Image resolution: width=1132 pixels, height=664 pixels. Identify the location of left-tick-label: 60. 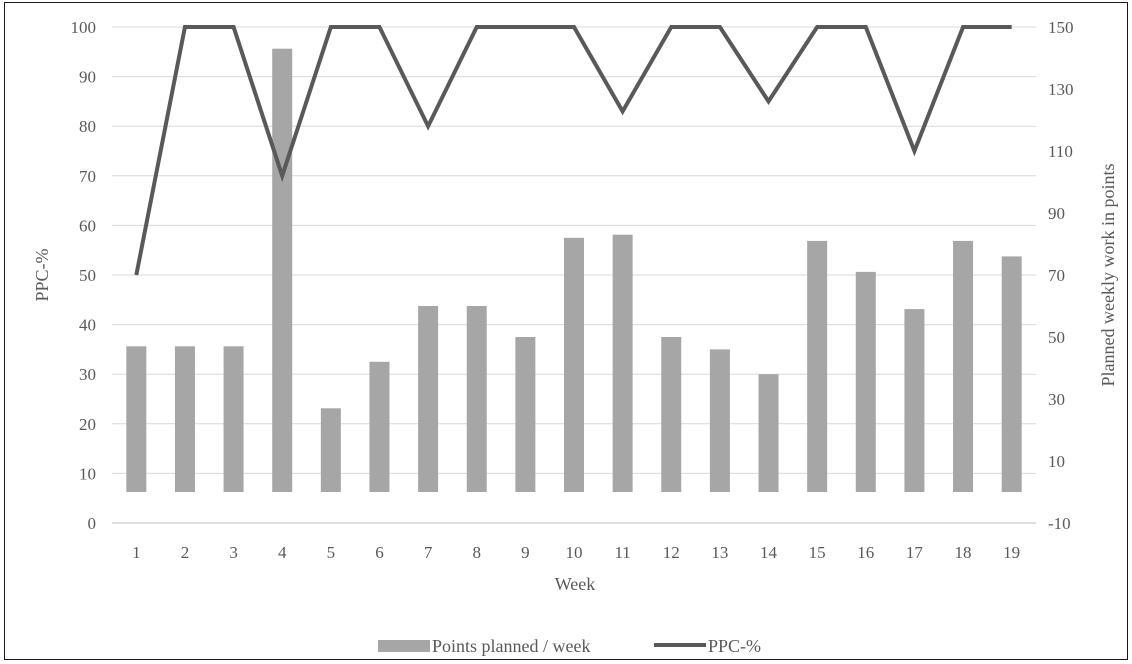
(87, 225).